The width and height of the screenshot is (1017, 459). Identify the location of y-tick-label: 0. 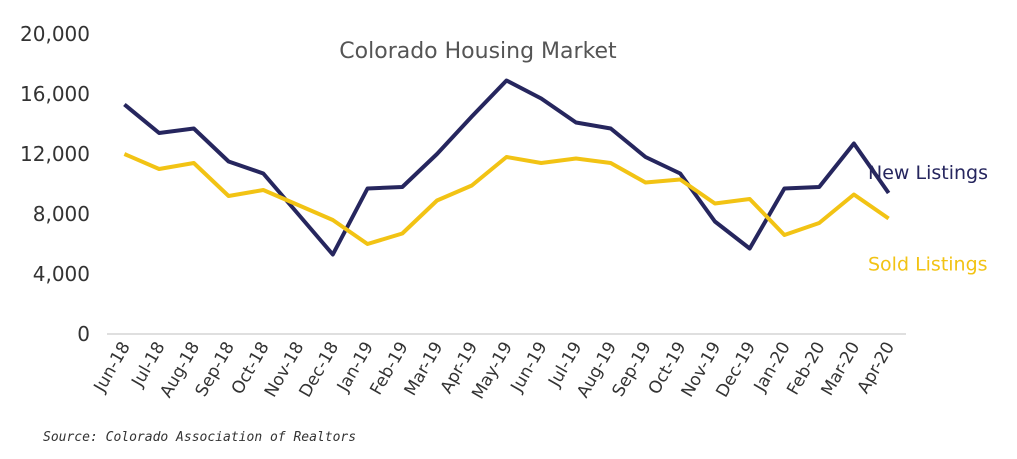
(83, 334).